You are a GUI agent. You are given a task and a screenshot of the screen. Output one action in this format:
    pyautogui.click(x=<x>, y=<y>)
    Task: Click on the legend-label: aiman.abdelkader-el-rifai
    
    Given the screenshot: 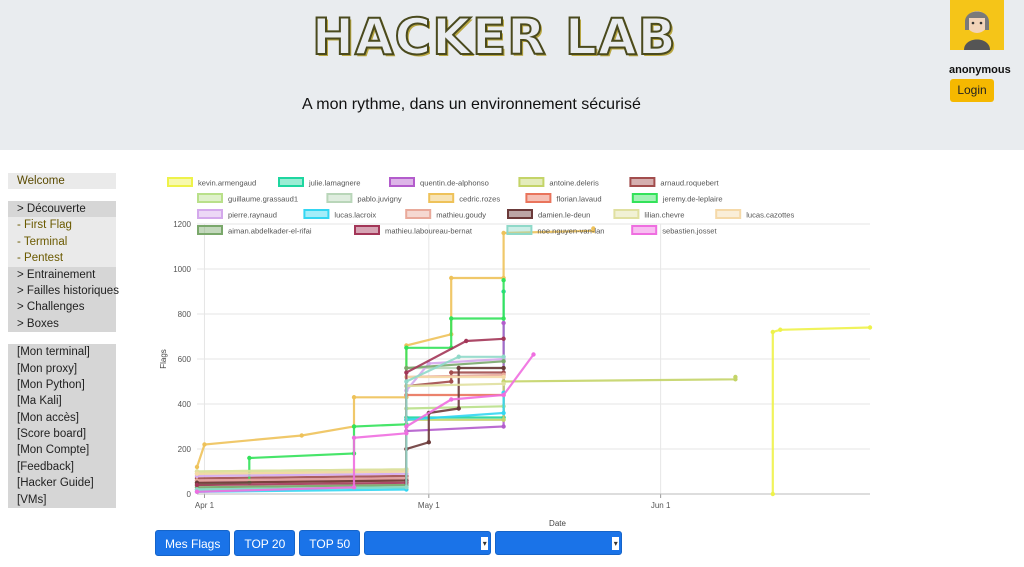 What is the action you would take?
    pyautogui.click(x=270, y=231)
    